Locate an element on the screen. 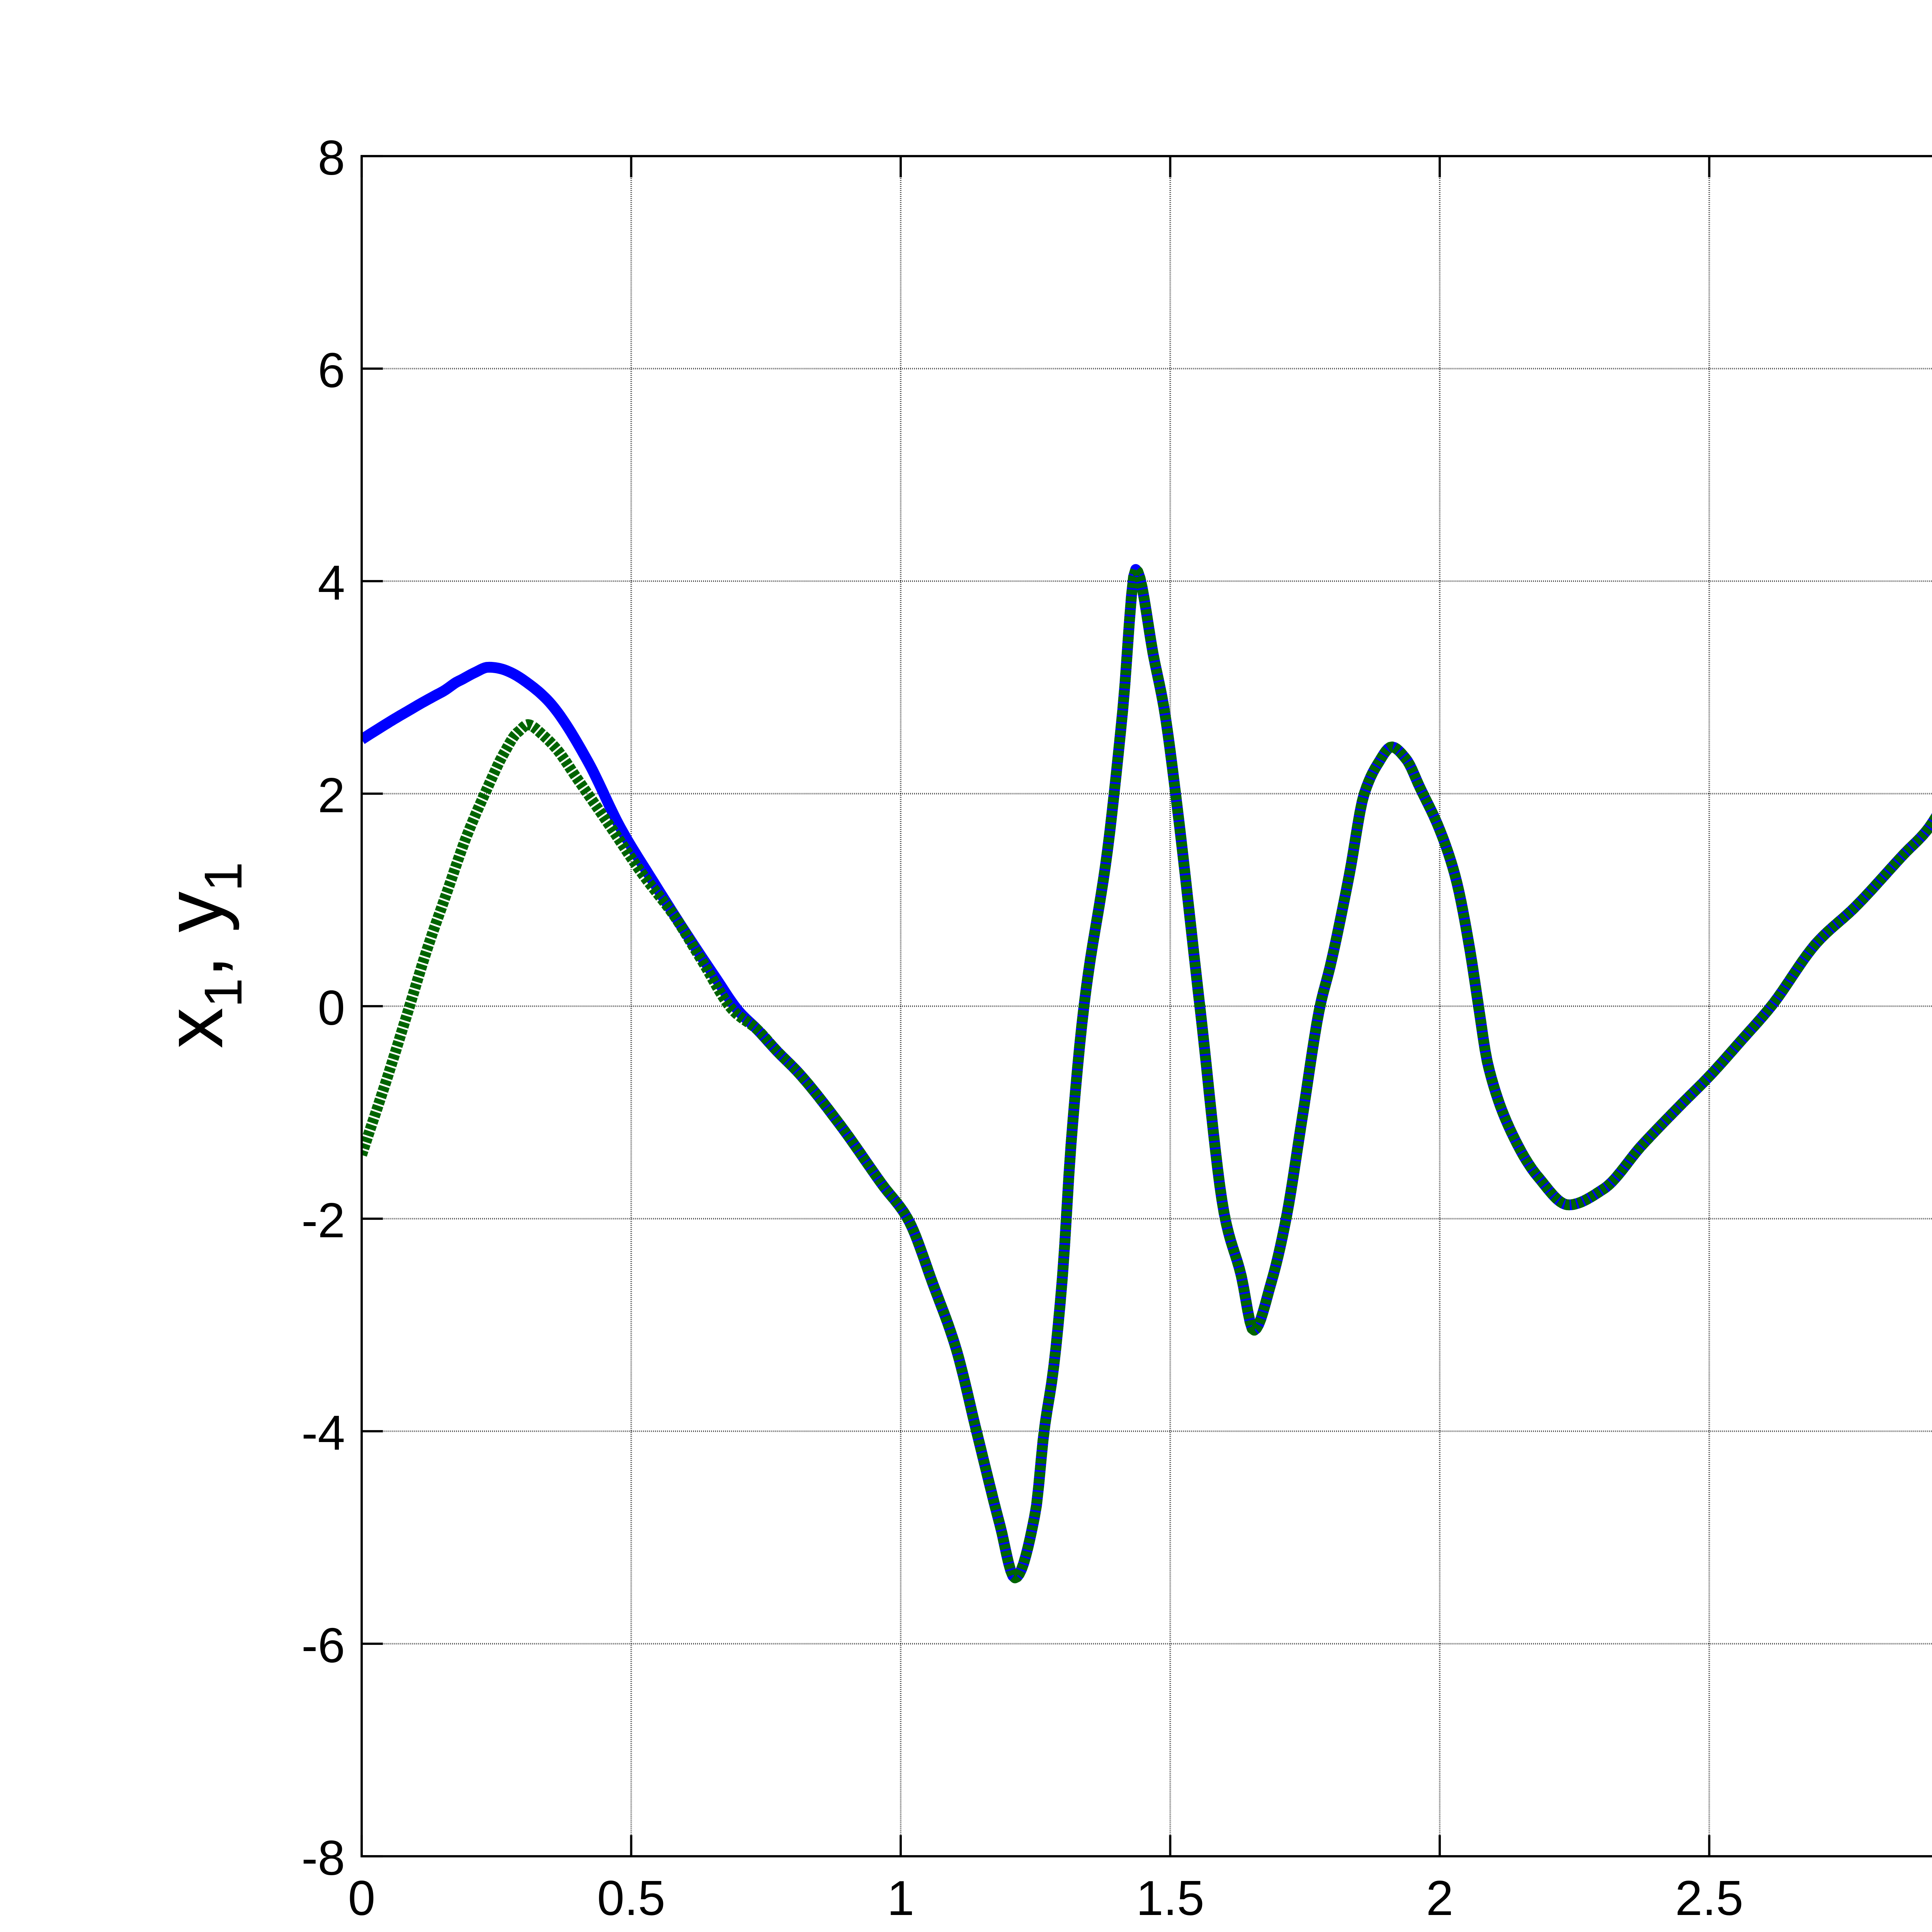  svg-text: 8 is located at coordinates (332, 158).